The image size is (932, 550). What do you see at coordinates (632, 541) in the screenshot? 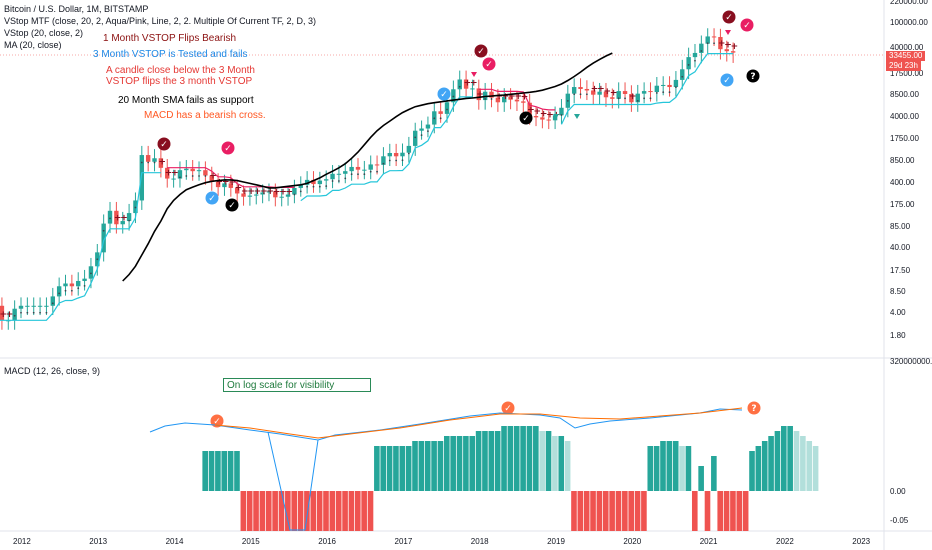
I see `time-tick-label: 2020` at bounding box center [632, 541].